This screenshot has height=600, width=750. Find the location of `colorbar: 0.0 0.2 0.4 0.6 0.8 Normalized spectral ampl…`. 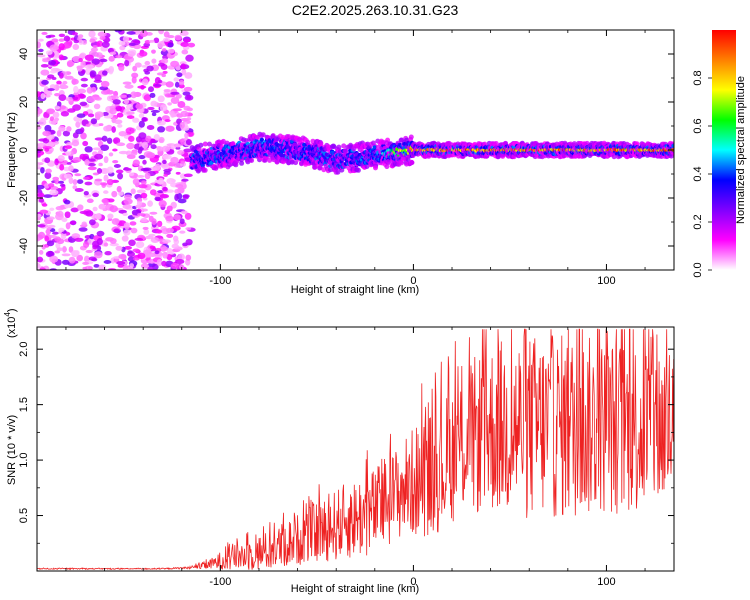

colorbar: 0.0 0.2 0.4 0.6 0.8 Normalized spectral ampl… is located at coordinates (719, 154).